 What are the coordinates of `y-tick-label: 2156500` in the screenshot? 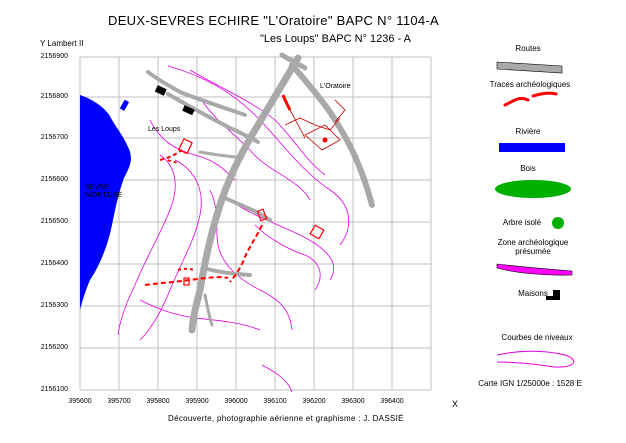 It's located at (54, 221).